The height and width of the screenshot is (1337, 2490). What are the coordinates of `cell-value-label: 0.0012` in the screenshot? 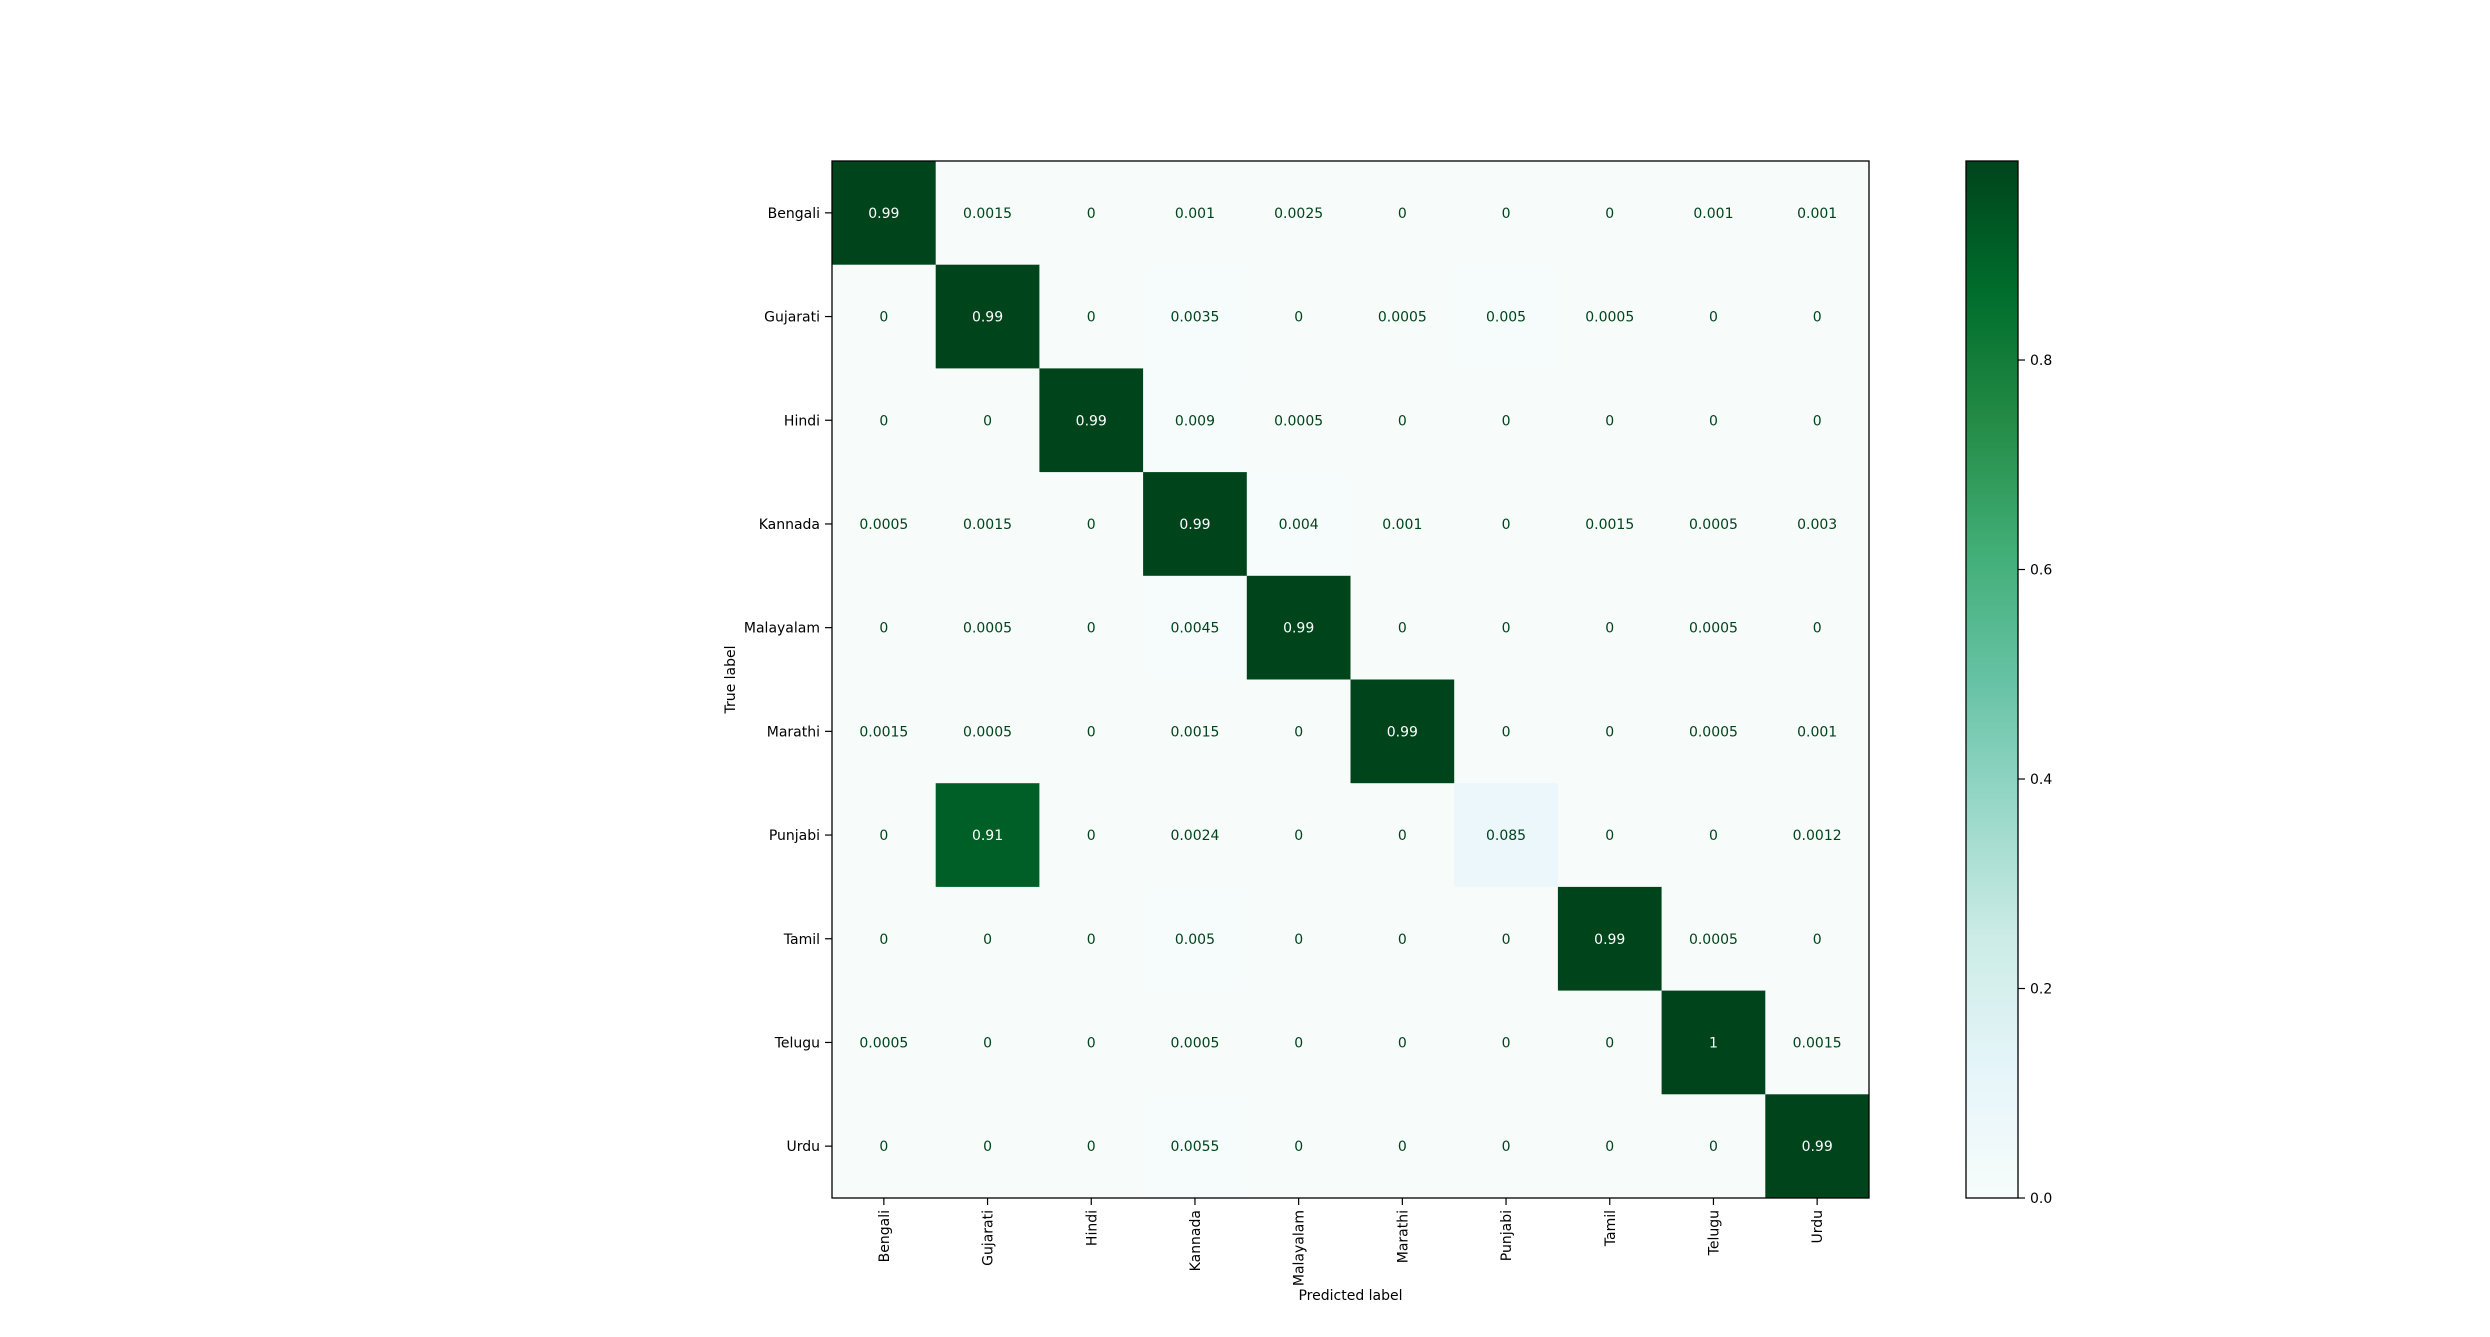 It's located at (1817, 836).